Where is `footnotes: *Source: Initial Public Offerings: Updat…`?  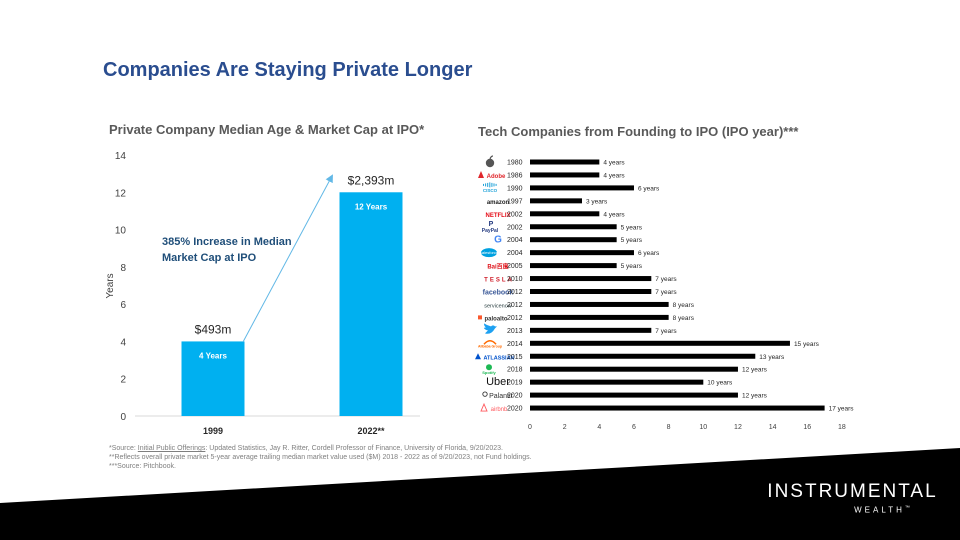 footnotes: *Source: Initial Public Offerings: Updat… is located at coordinates (320, 457).